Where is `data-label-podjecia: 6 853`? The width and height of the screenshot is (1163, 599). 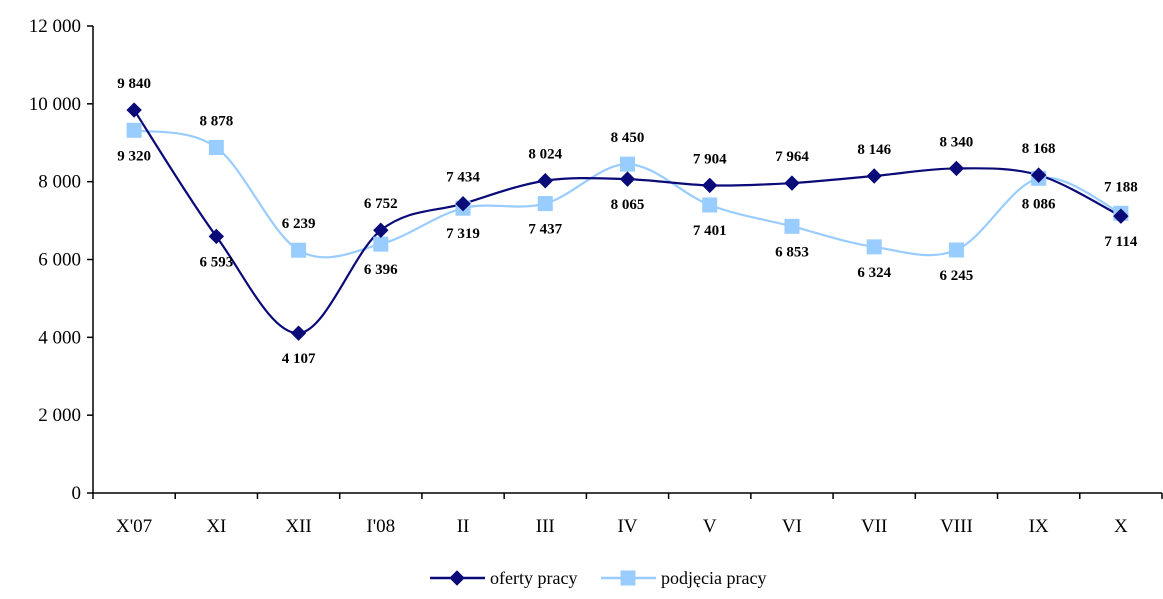
data-label-podjecia: 6 853 is located at coordinates (792, 252).